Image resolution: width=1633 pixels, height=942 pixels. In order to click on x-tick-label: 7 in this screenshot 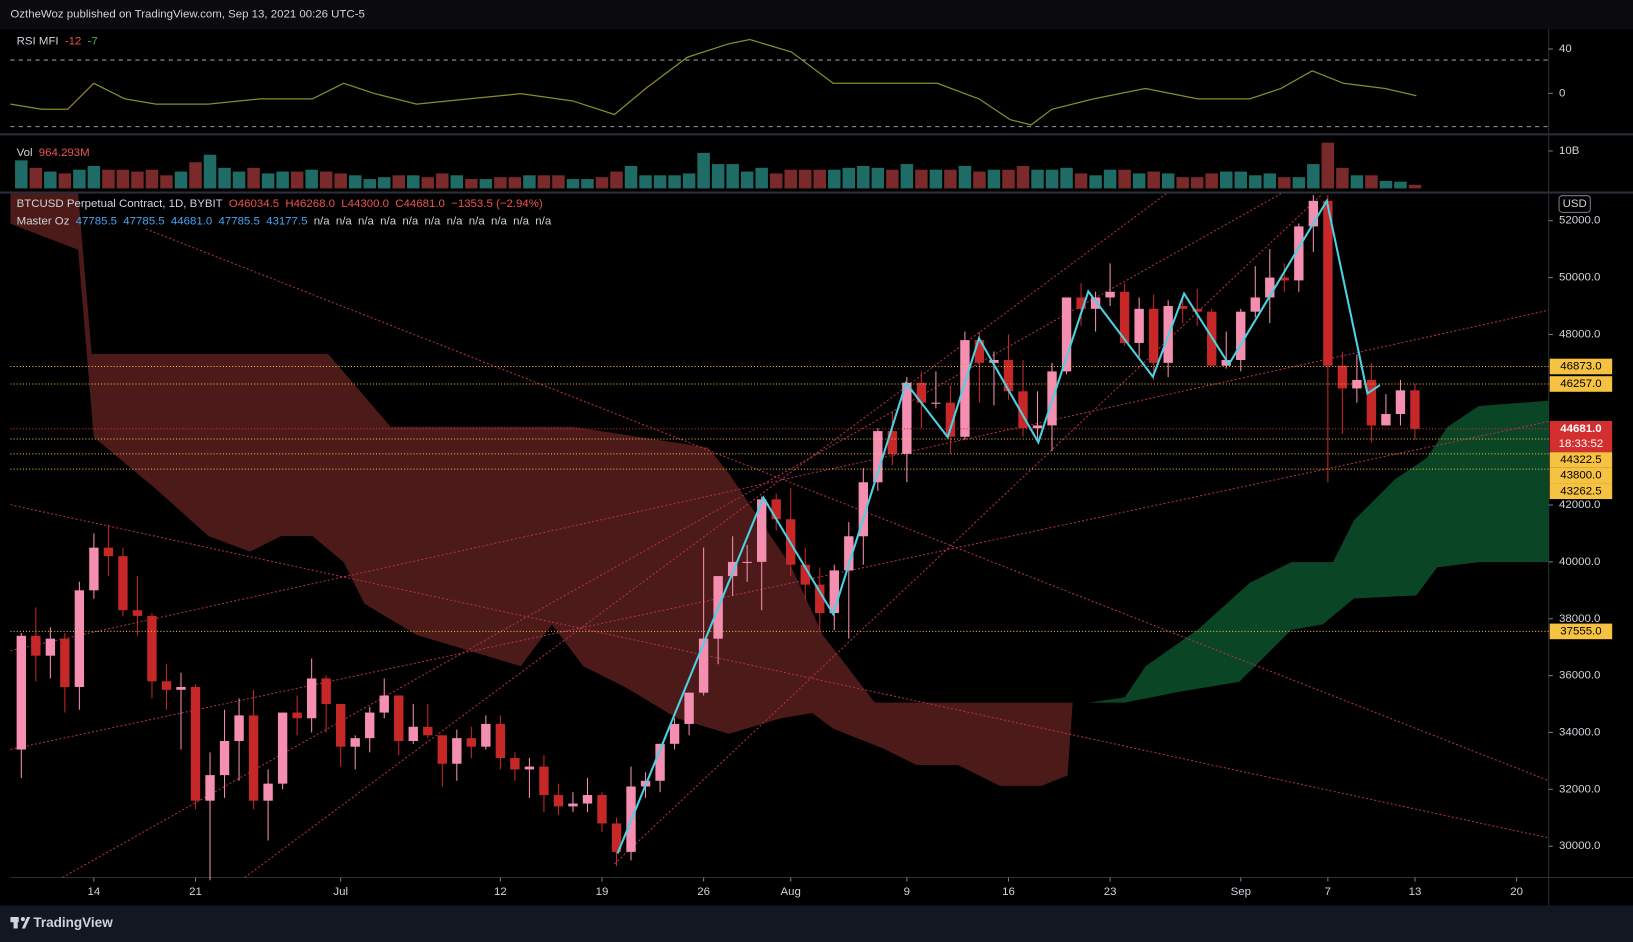, I will do `click(1328, 892)`.